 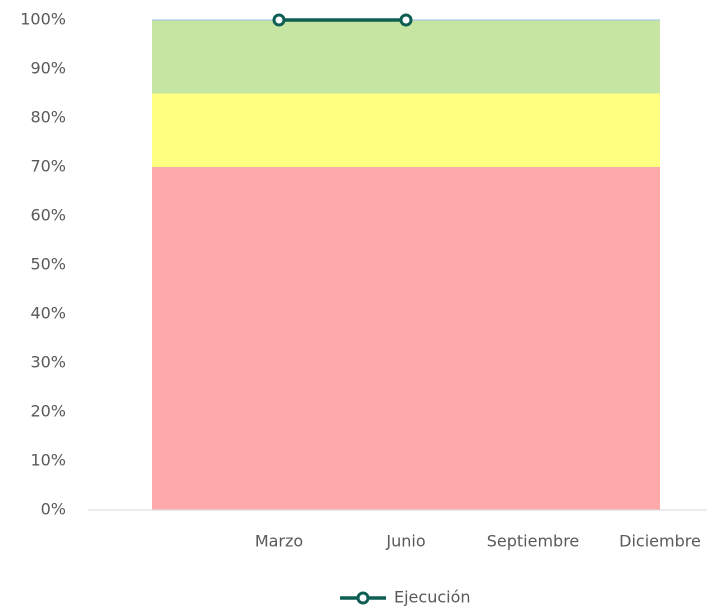 What do you see at coordinates (405, 541) in the screenshot?
I see `x-tick-label: Junio` at bounding box center [405, 541].